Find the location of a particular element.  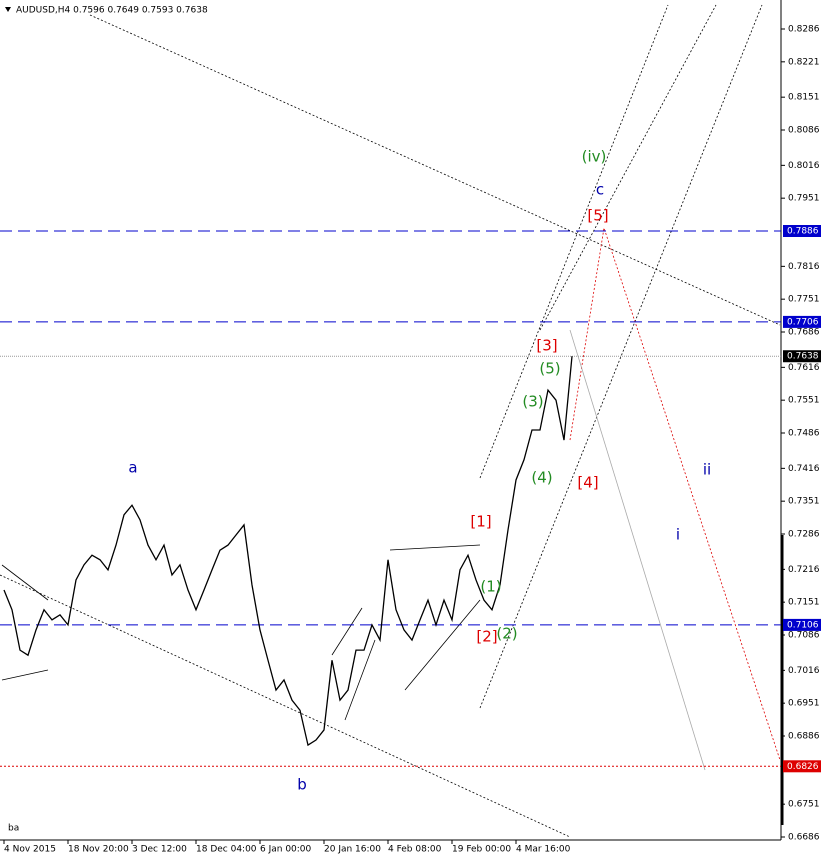

level-label: 0.7106 is located at coordinates (803, 625).